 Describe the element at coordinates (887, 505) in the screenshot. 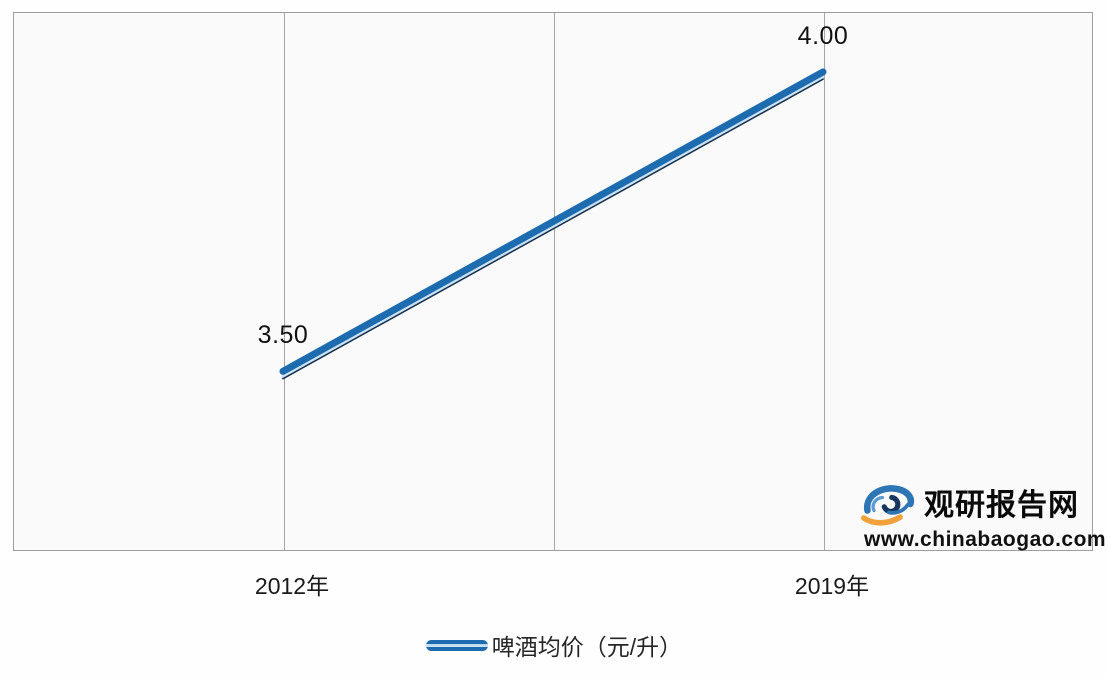

I see `eye-swirl-icon` at that location.